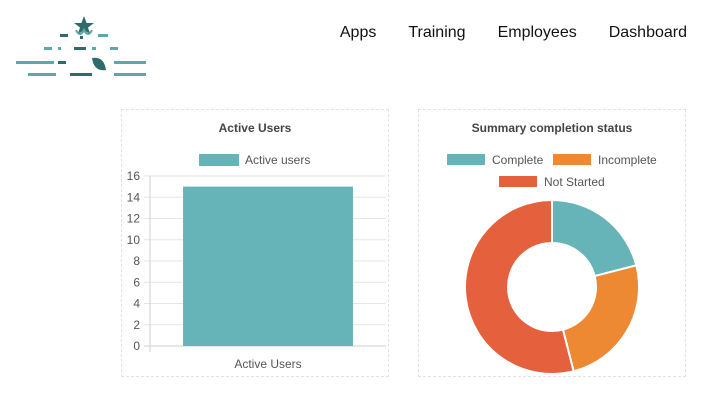 Image resolution: width=707 pixels, height=406 pixels. I want to click on legend-label: Not Started, so click(574, 182).